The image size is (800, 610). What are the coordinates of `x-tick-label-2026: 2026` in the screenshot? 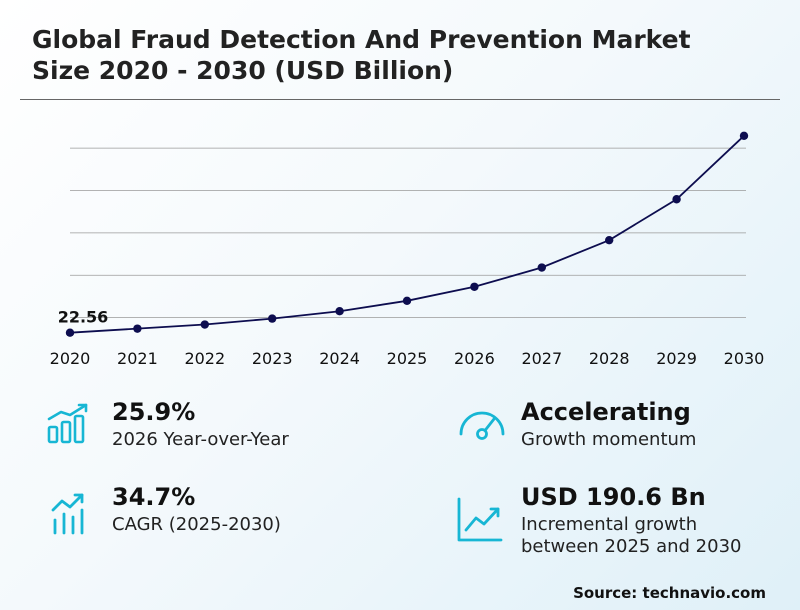 It's located at (474, 358).